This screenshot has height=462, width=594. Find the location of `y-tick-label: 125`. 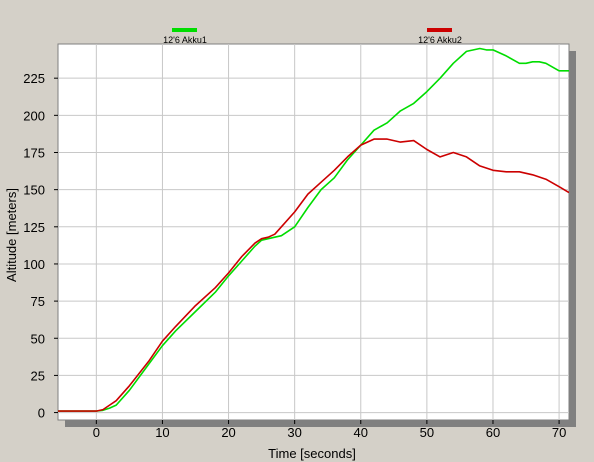

y-tick-label: 125 is located at coordinates (34, 227).